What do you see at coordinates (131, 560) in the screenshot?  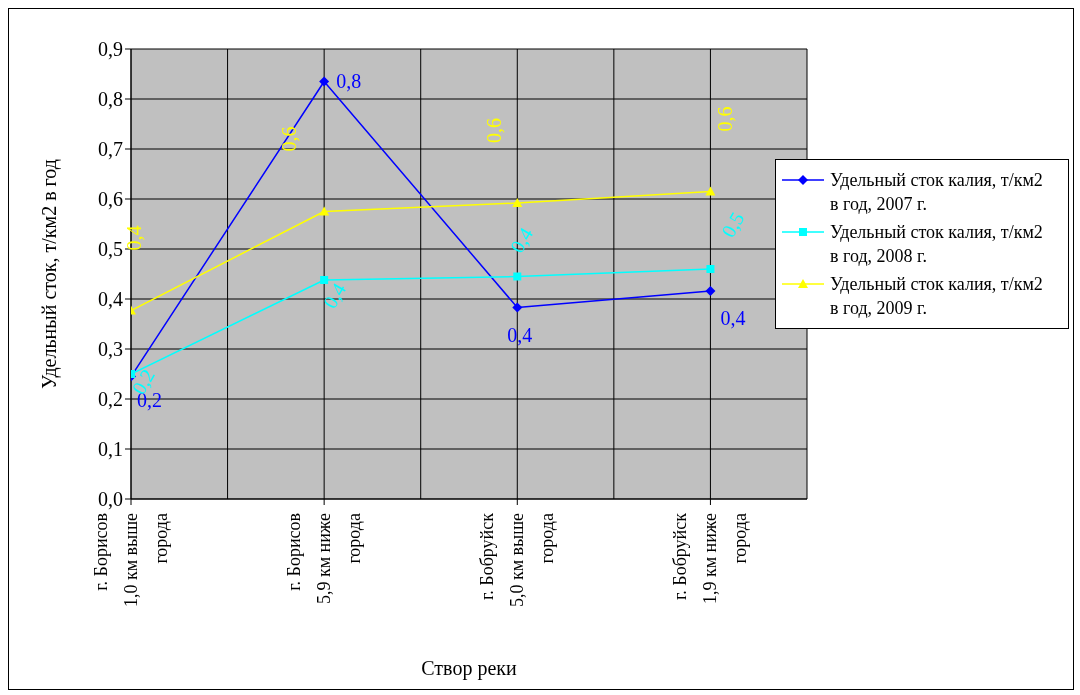 I see `x-tick-label: г. Борисов 1,0 км выше города` at bounding box center [131, 560].